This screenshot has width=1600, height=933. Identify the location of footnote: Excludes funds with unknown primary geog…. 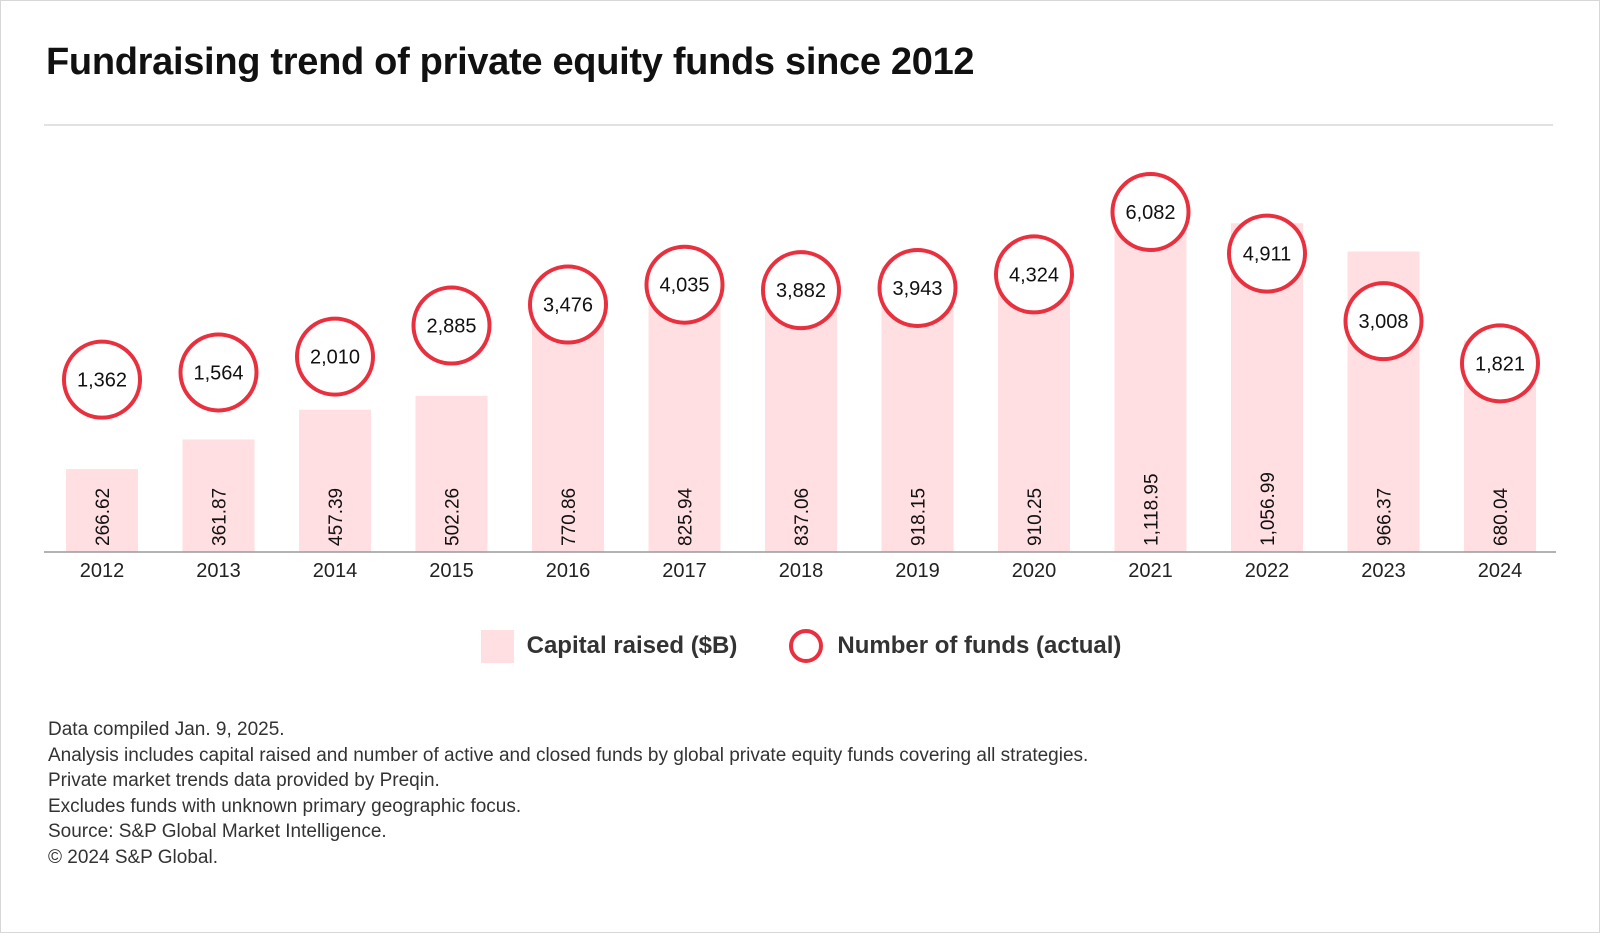
(285, 806).